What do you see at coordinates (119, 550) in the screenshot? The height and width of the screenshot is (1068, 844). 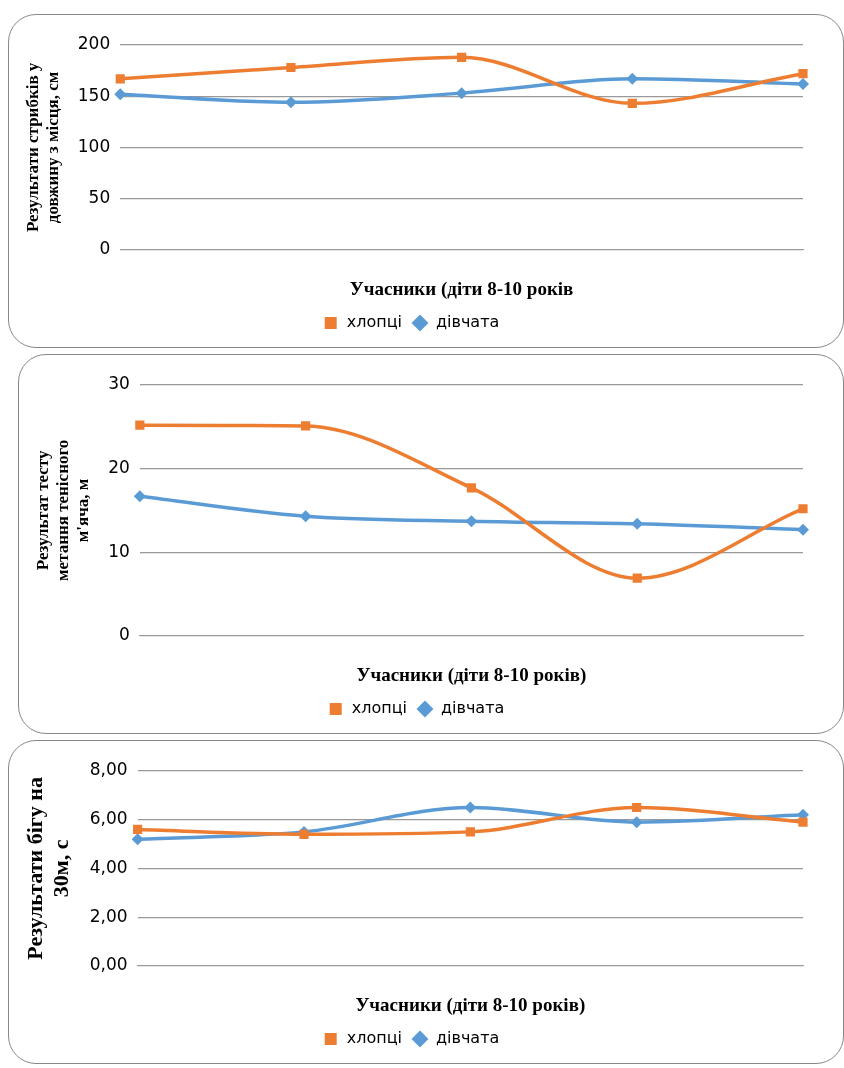 I see `y-tick-label: 10` at bounding box center [119, 550].